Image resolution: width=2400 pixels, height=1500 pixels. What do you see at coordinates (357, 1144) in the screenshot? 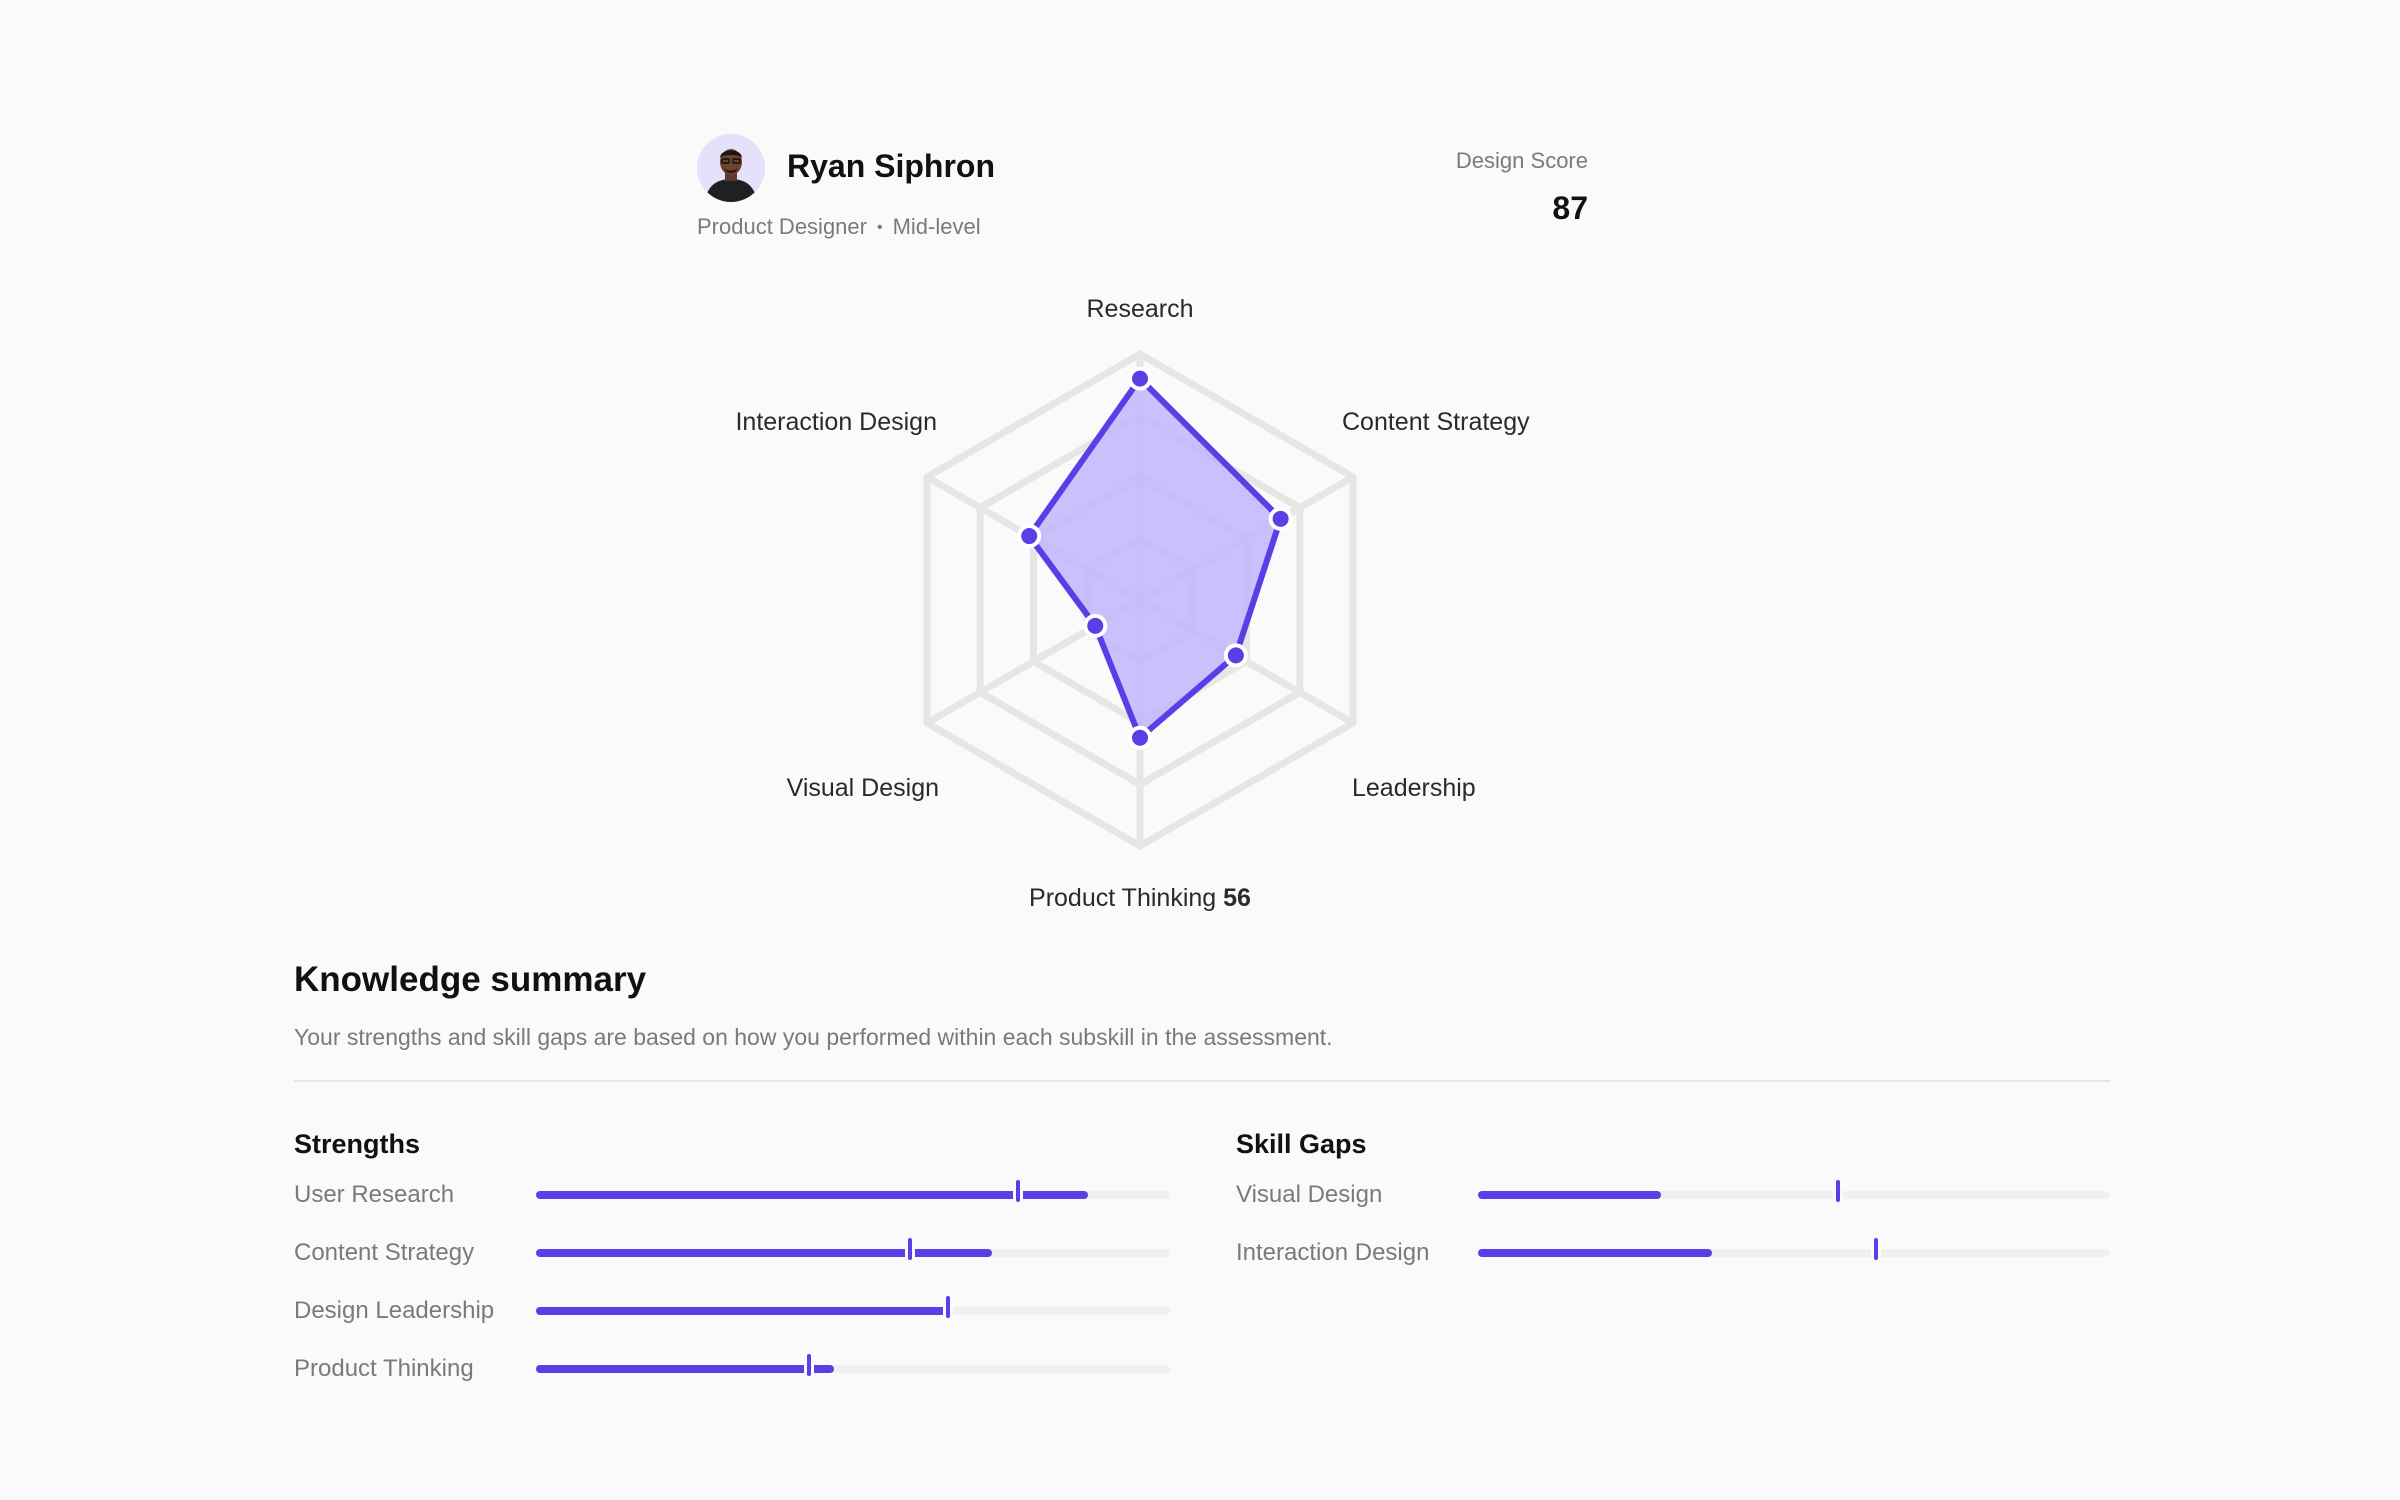
I see `strengths-title: Strengths` at bounding box center [357, 1144].